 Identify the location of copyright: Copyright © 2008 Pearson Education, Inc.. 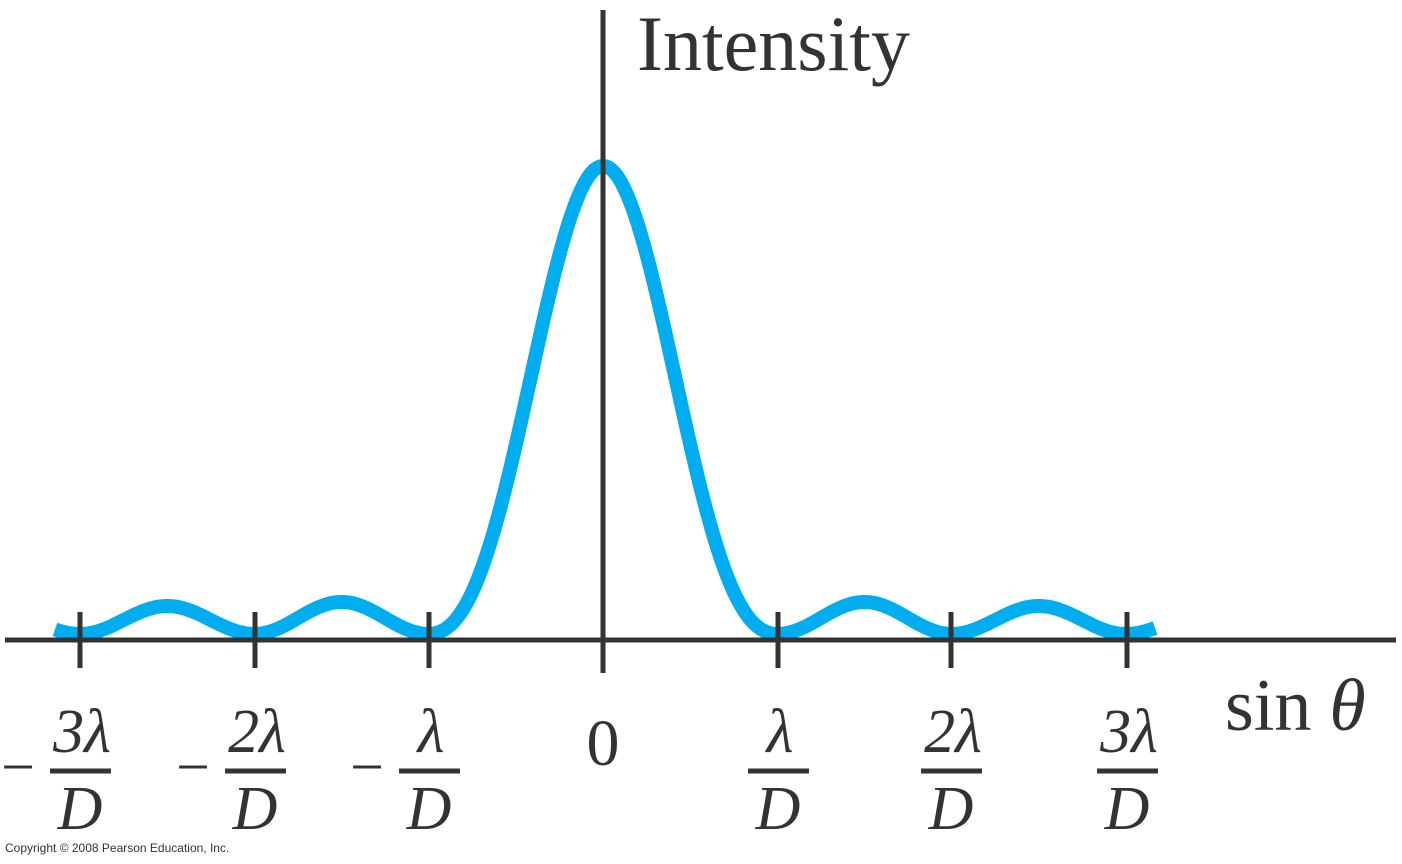
(117, 848).